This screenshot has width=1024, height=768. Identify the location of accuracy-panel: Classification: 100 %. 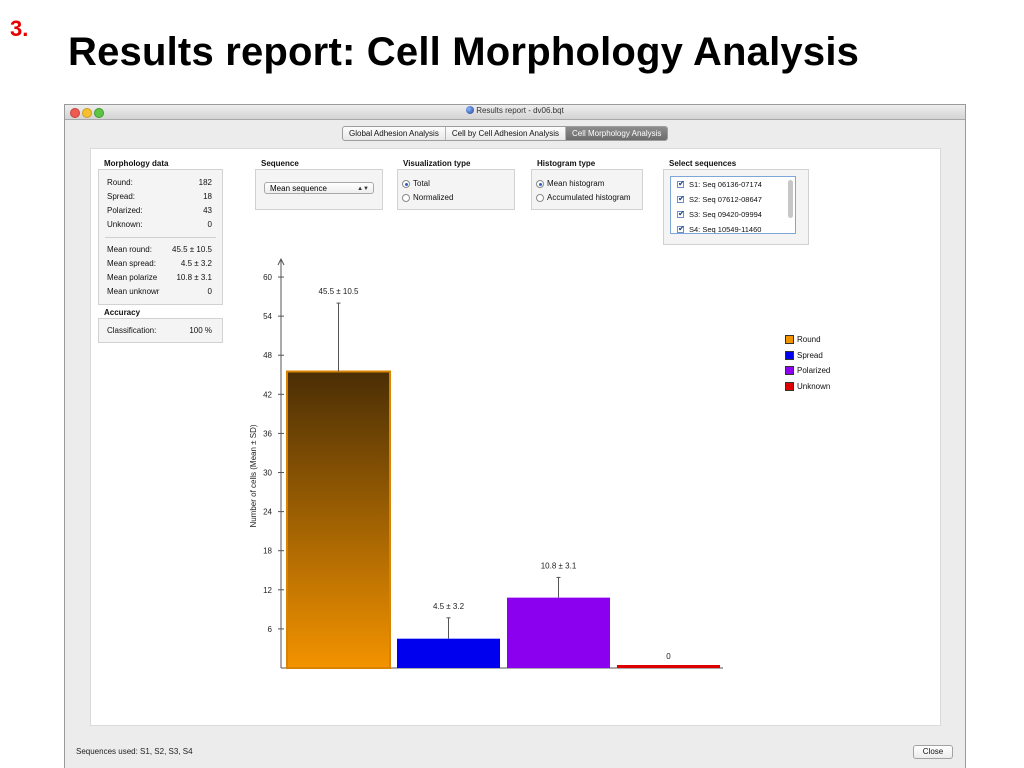
(160, 330).